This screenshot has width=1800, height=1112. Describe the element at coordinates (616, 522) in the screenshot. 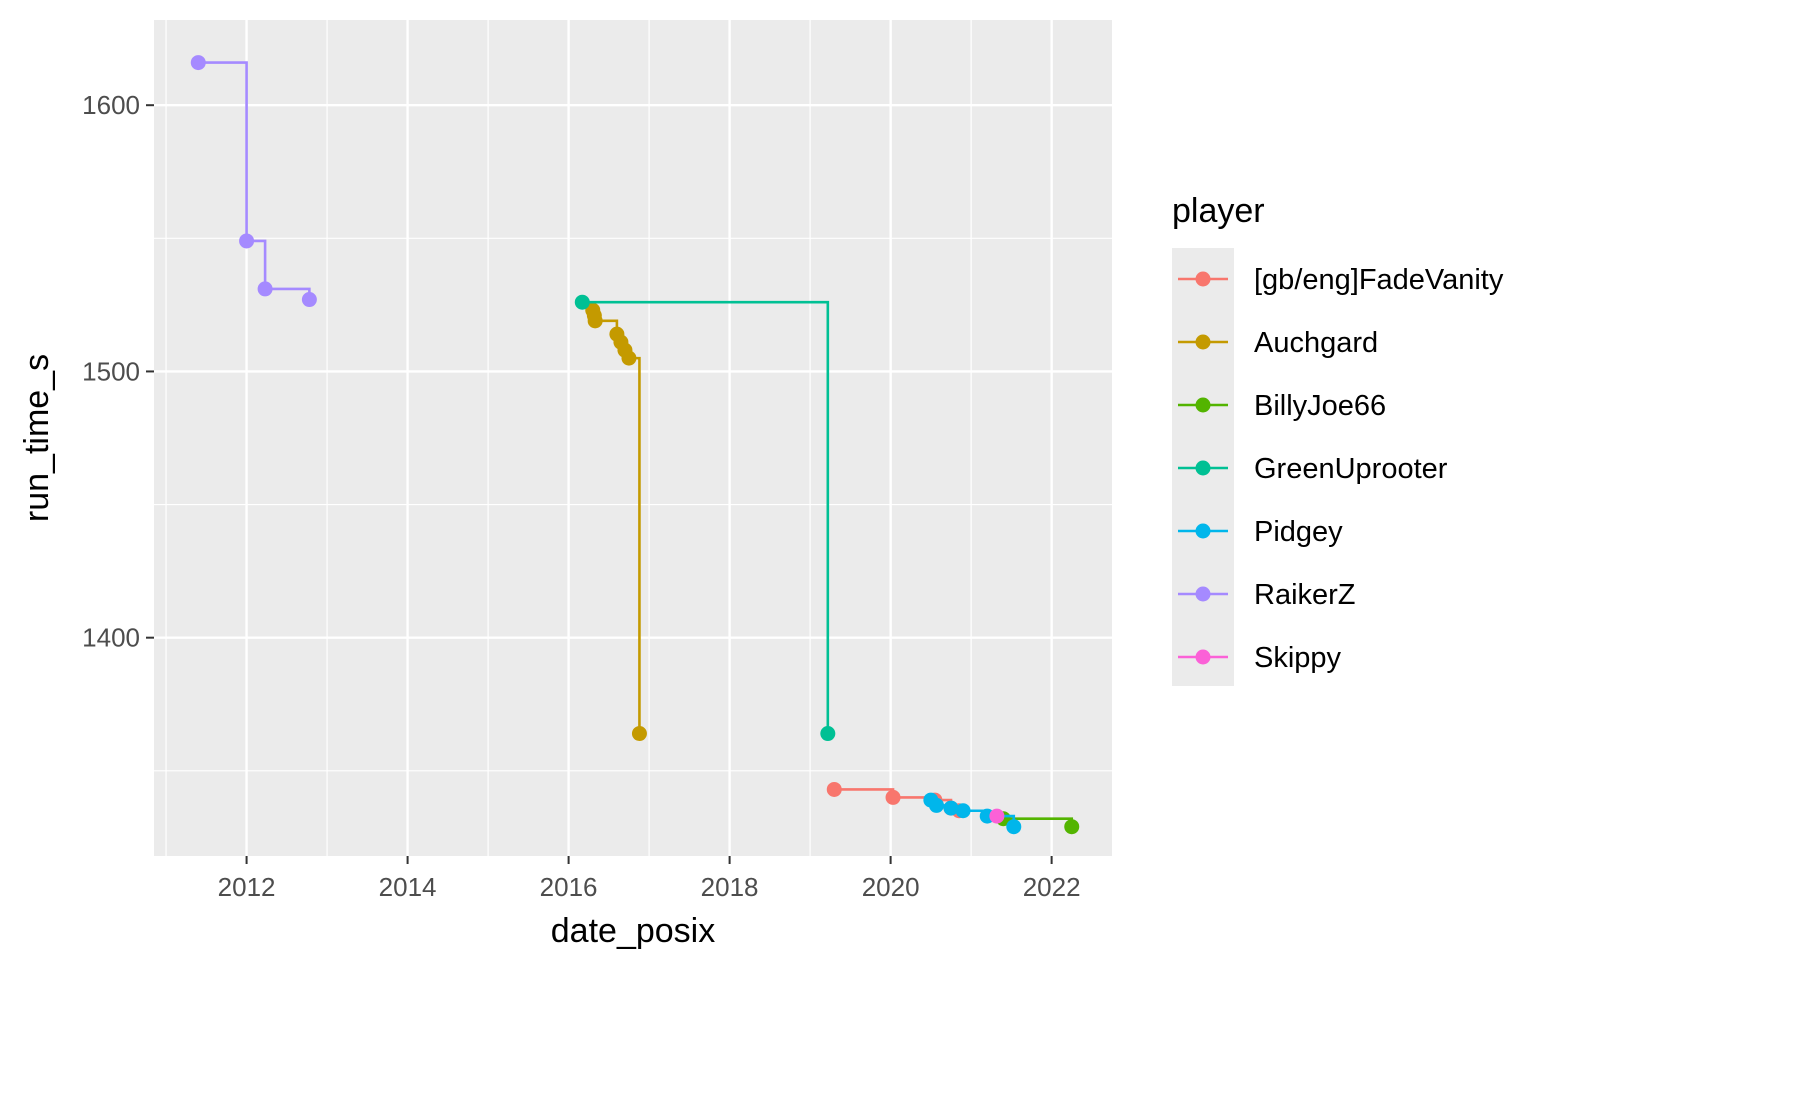

I see `series-auchgard` at that location.